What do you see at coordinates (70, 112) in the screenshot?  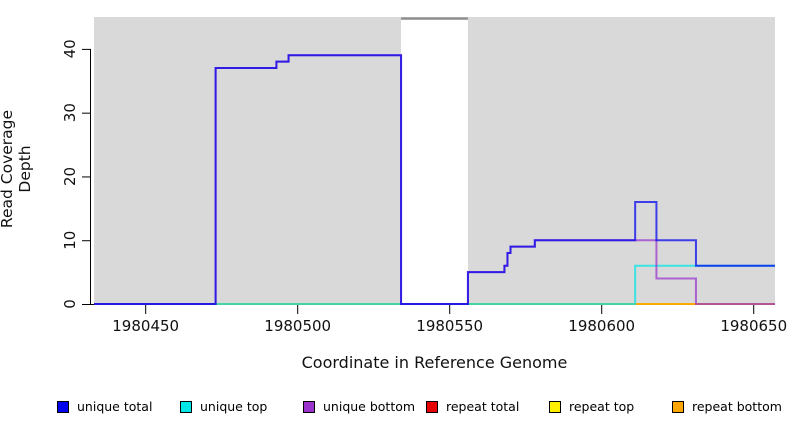 I see `y-tick-label: 30` at bounding box center [70, 112].